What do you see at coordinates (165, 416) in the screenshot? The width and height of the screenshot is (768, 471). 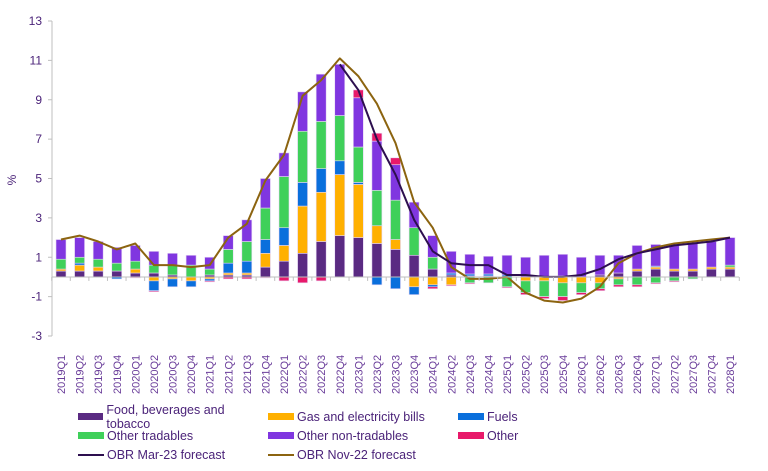 I see `legend-label: Food, beverages and tobacco` at bounding box center [165, 416].